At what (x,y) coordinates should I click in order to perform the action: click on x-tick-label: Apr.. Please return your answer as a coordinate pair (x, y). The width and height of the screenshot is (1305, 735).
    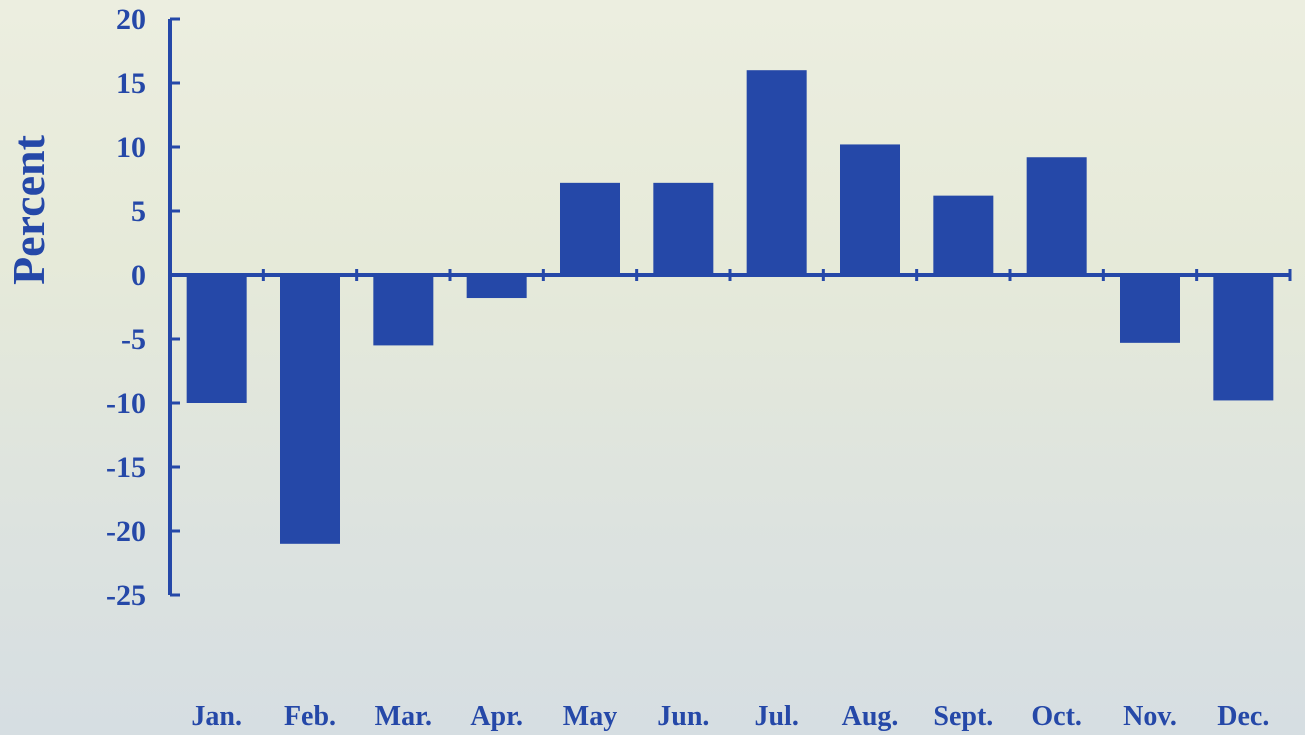
    Looking at the image, I should click on (496, 716).